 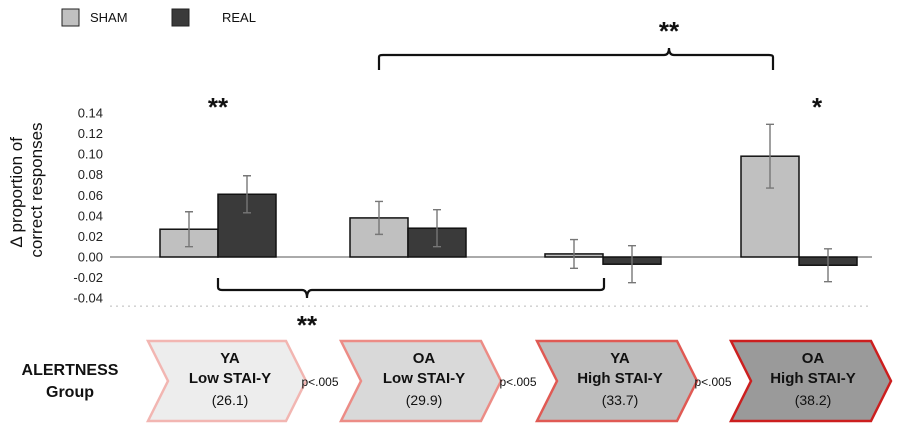 What do you see at coordinates (239, 17) in the screenshot?
I see `legend-label-real: REAL` at bounding box center [239, 17].